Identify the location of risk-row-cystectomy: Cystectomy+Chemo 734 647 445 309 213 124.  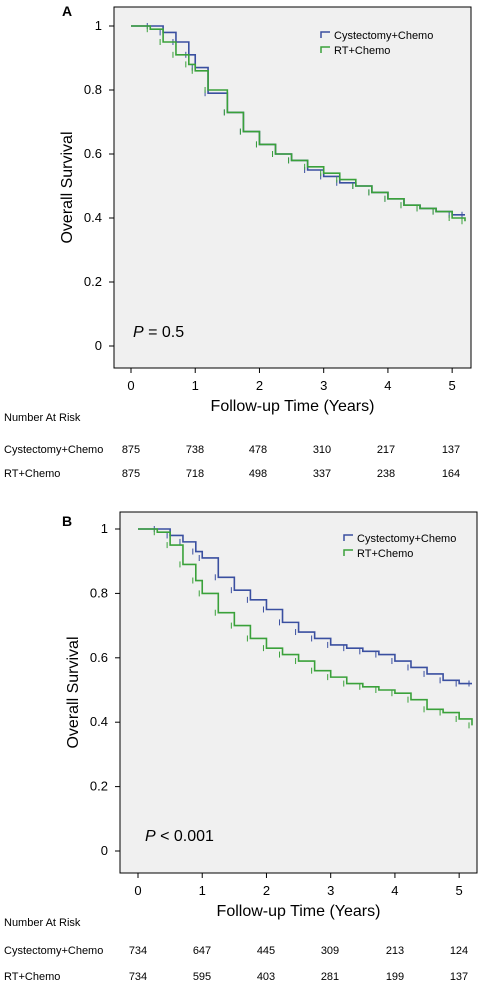
(240, 952).